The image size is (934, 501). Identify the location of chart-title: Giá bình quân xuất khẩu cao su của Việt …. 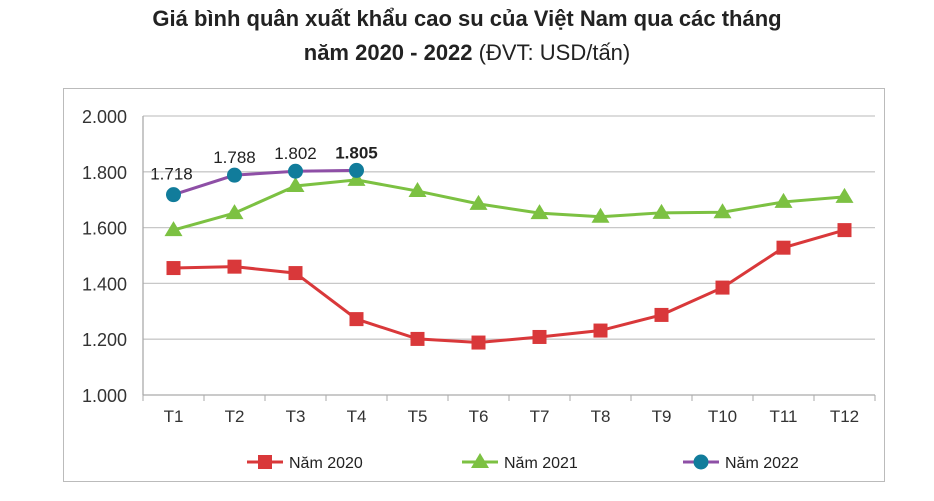
(467, 18).